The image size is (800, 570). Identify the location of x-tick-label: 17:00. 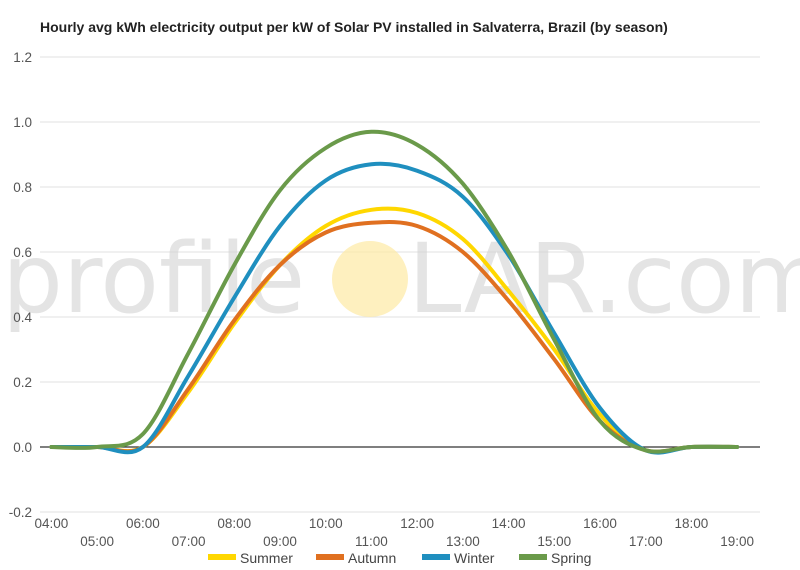
(646, 541).